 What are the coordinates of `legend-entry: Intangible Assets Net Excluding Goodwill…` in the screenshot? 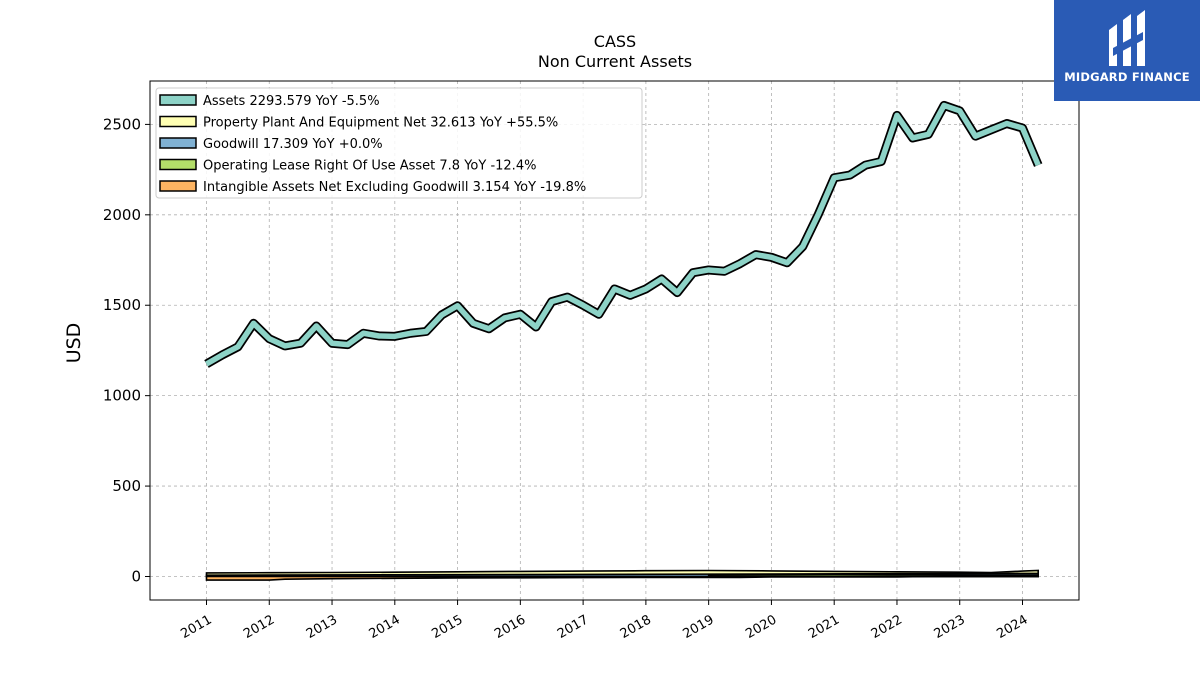 It's located at (394, 187).